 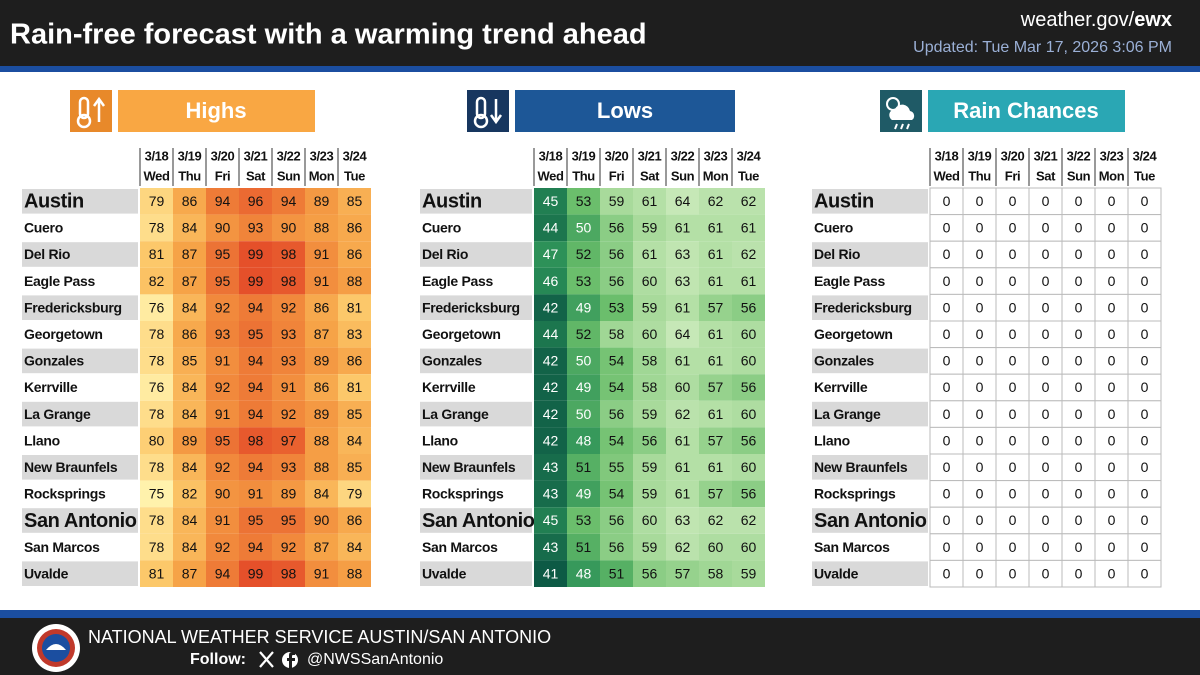 I want to click on value-text: 61, so click(x=650, y=254).